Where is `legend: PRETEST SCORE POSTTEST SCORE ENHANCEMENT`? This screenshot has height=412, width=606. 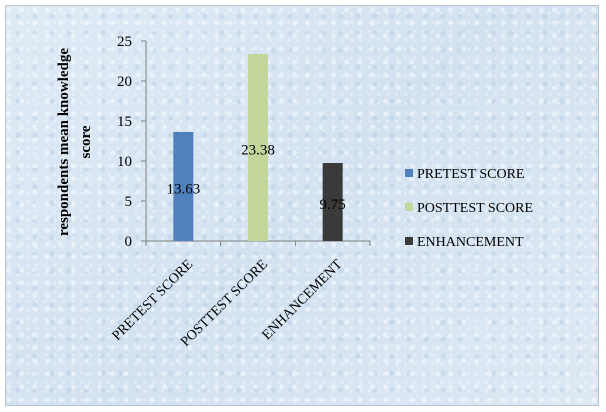 legend: PRETEST SCORE POSTTEST SCORE ENHANCEMENT is located at coordinates (469, 208).